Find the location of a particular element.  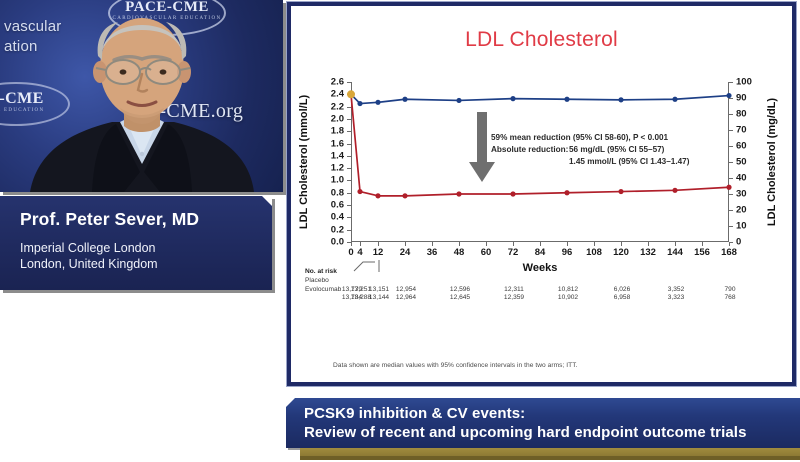

risk-value: 13,779 is located at coordinates (352, 289).